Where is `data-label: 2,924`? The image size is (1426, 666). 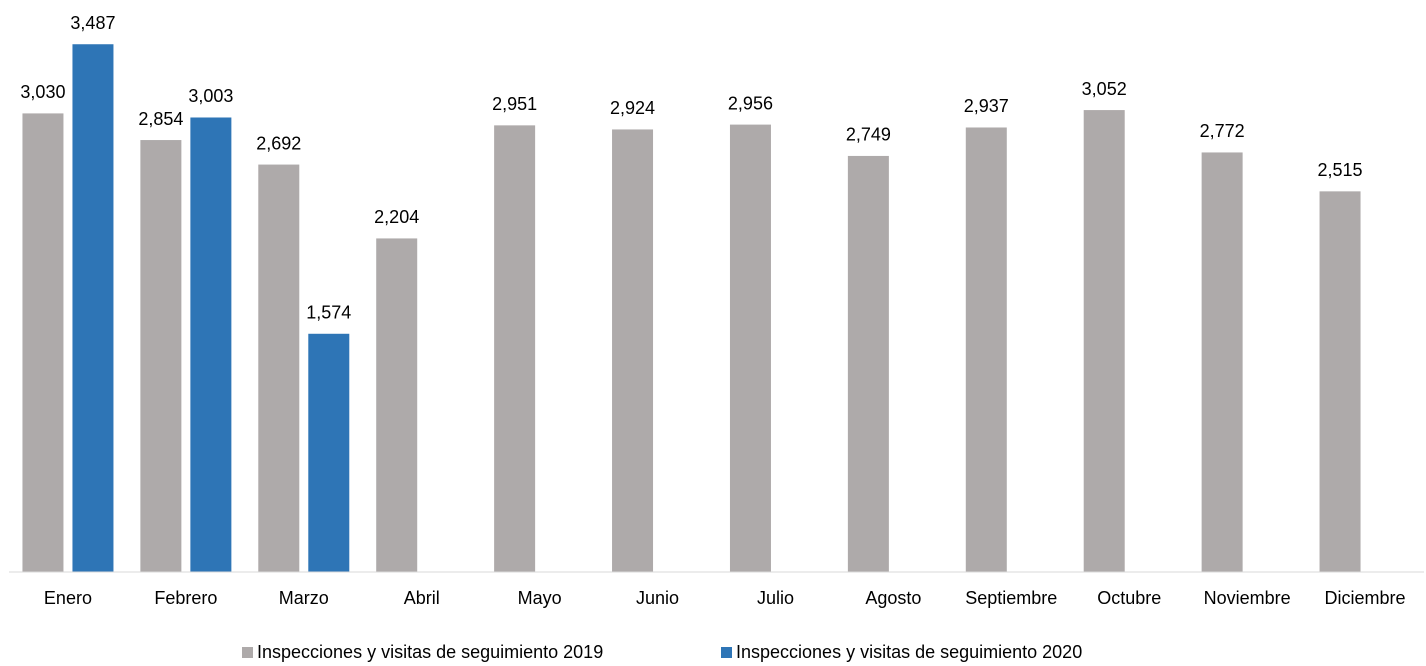 data-label: 2,924 is located at coordinates (632, 108).